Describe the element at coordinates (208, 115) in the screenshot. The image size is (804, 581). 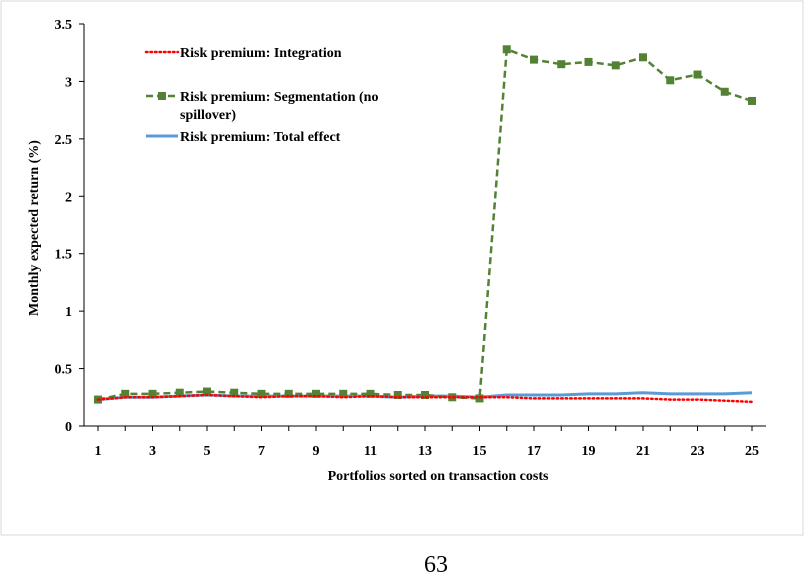
I see `legend-label: spillover)` at that location.